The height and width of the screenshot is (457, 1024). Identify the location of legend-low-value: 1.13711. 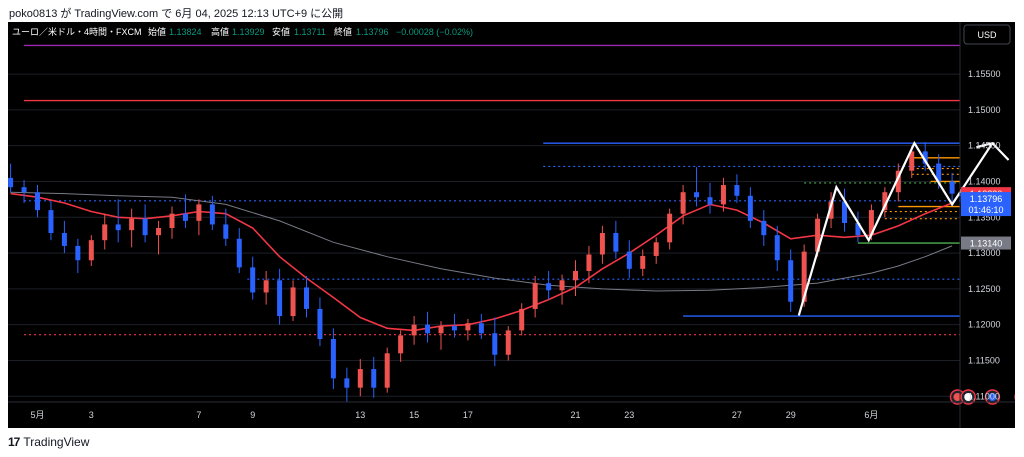
(310, 32).